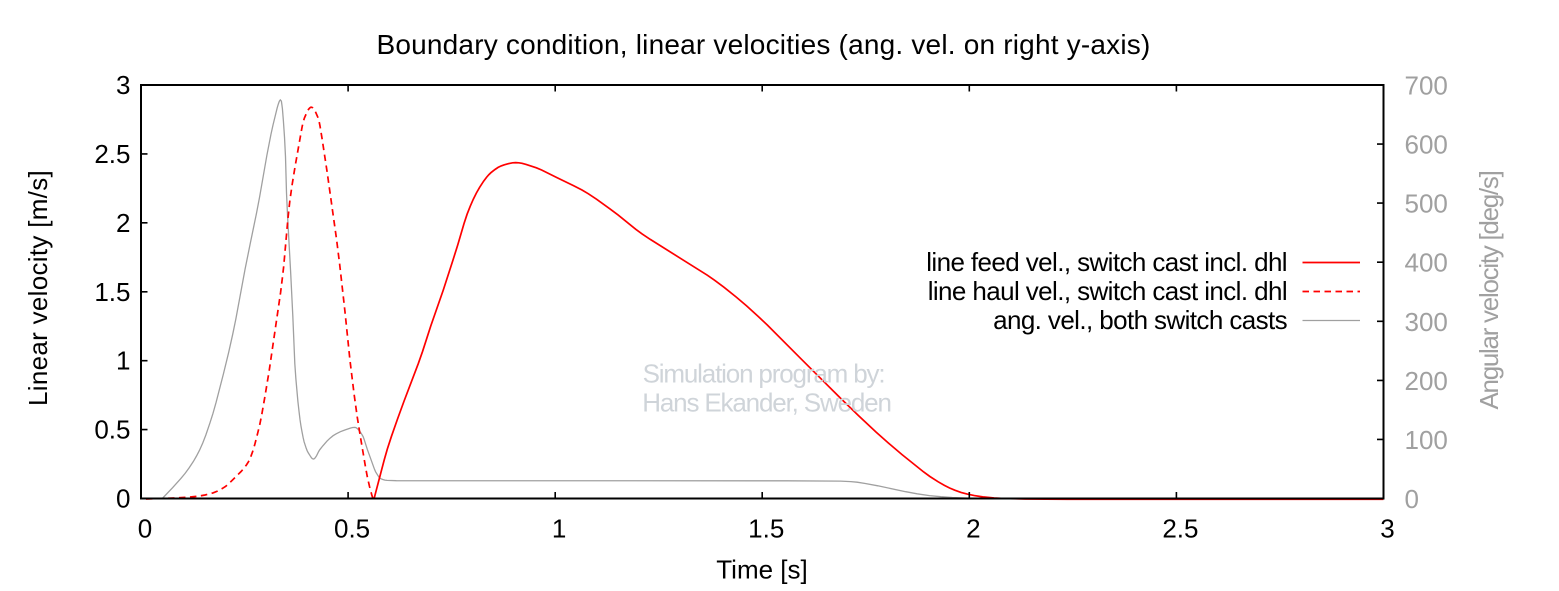  Describe the element at coordinates (761, 570) in the screenshot. I see `svg-text: Time [s]` at that location.